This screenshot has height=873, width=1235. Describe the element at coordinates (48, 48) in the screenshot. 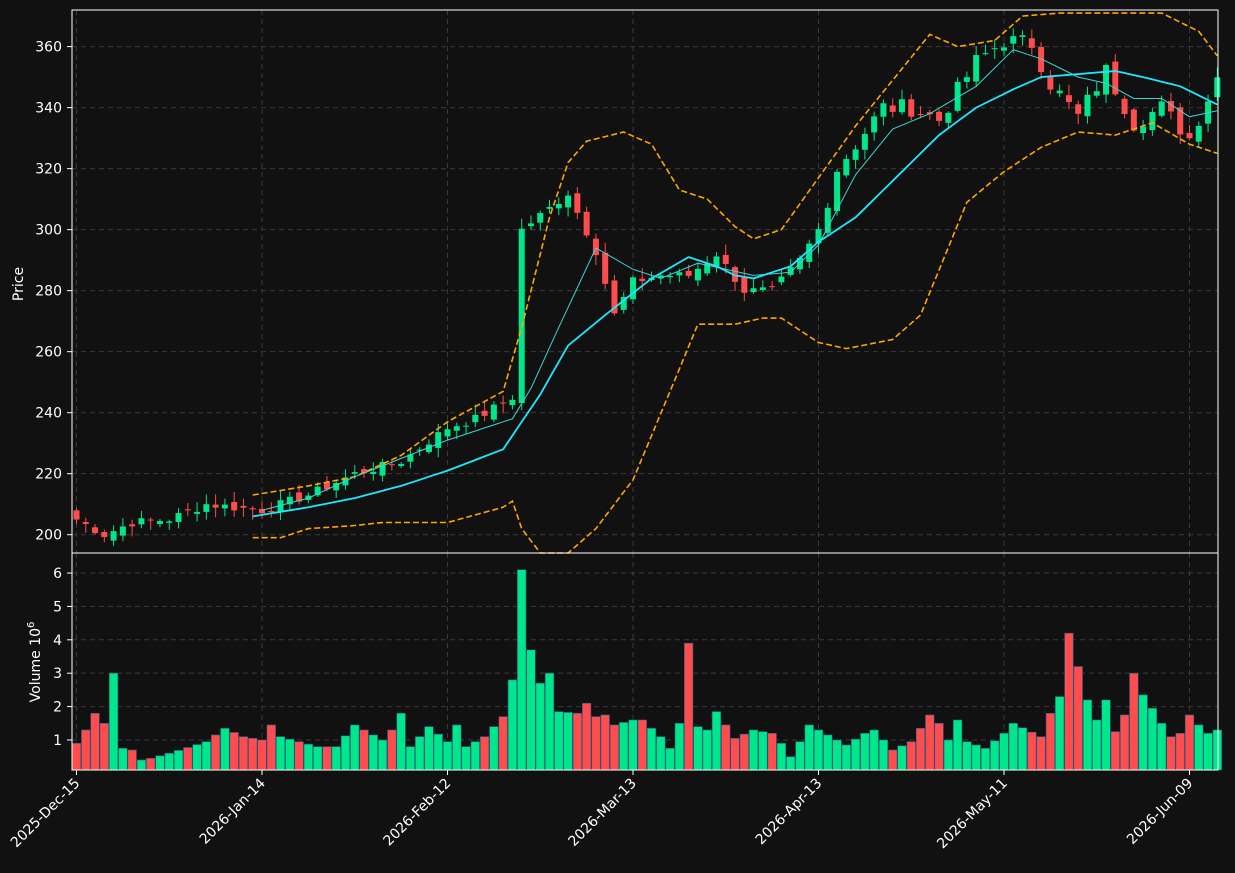

I see `price-tick-label: 360` at that location.